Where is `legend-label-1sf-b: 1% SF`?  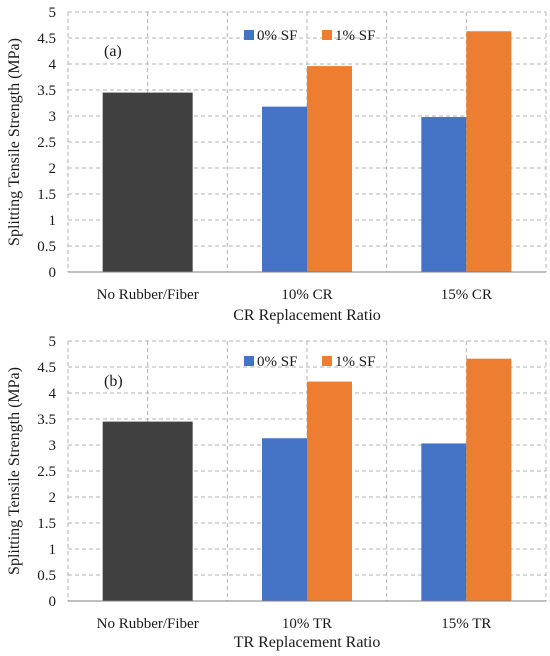
legend-label-1sf-b: 1% SF is located at coordinates (355, 362).